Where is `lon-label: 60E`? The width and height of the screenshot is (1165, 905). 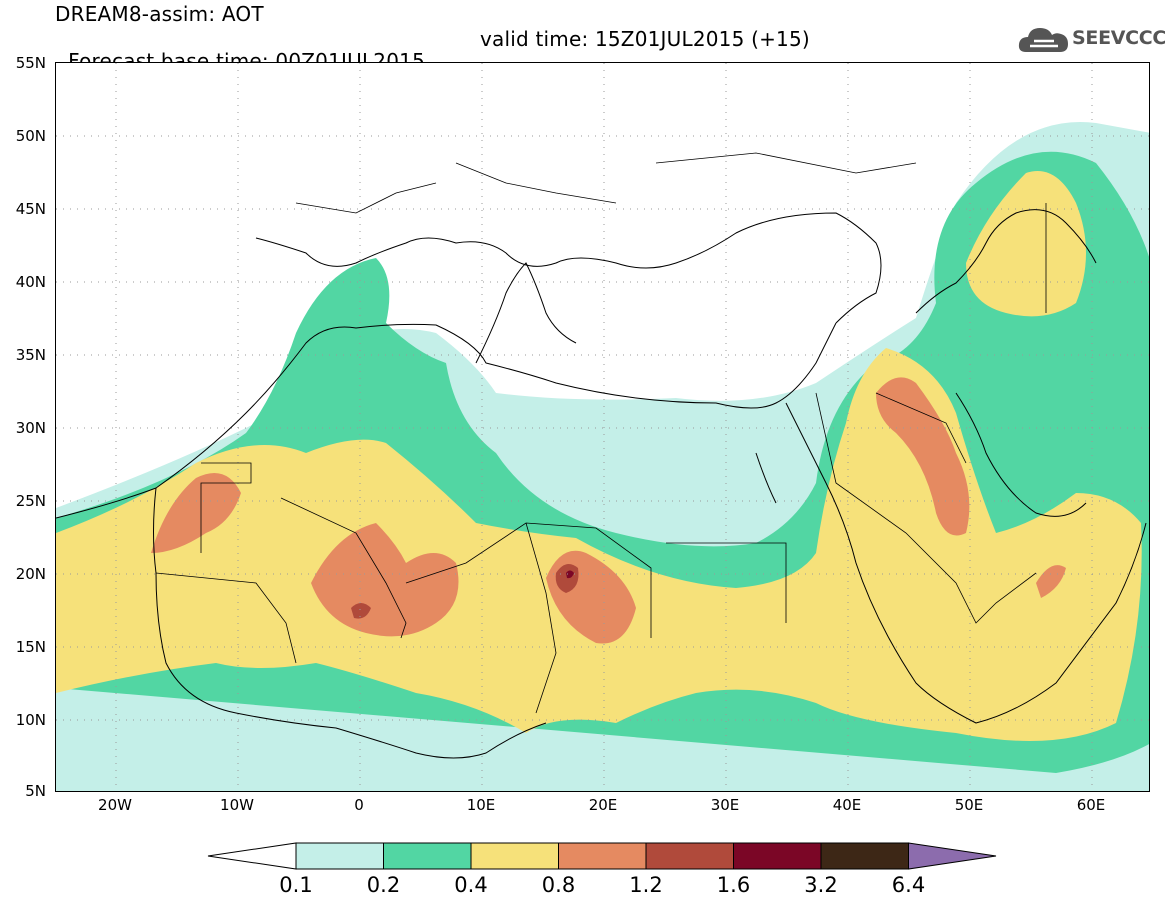 lon-label: 60E is located at coordinates (1091, 805).